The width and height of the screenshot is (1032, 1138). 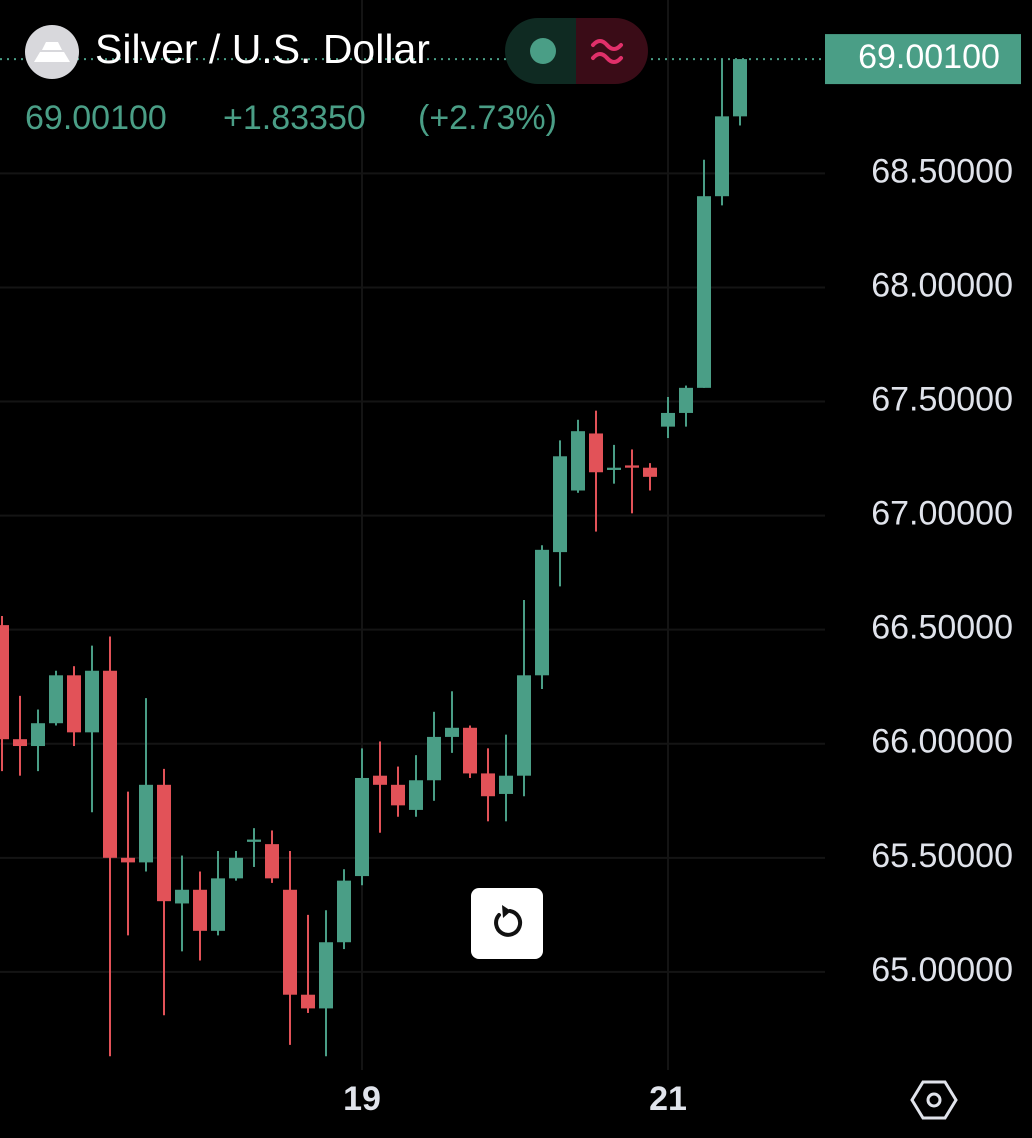 What do you see at coordinates (668, 1099) in the screenshot?
I see `x-tick-label: 21` at bounding box center [668, 1099].